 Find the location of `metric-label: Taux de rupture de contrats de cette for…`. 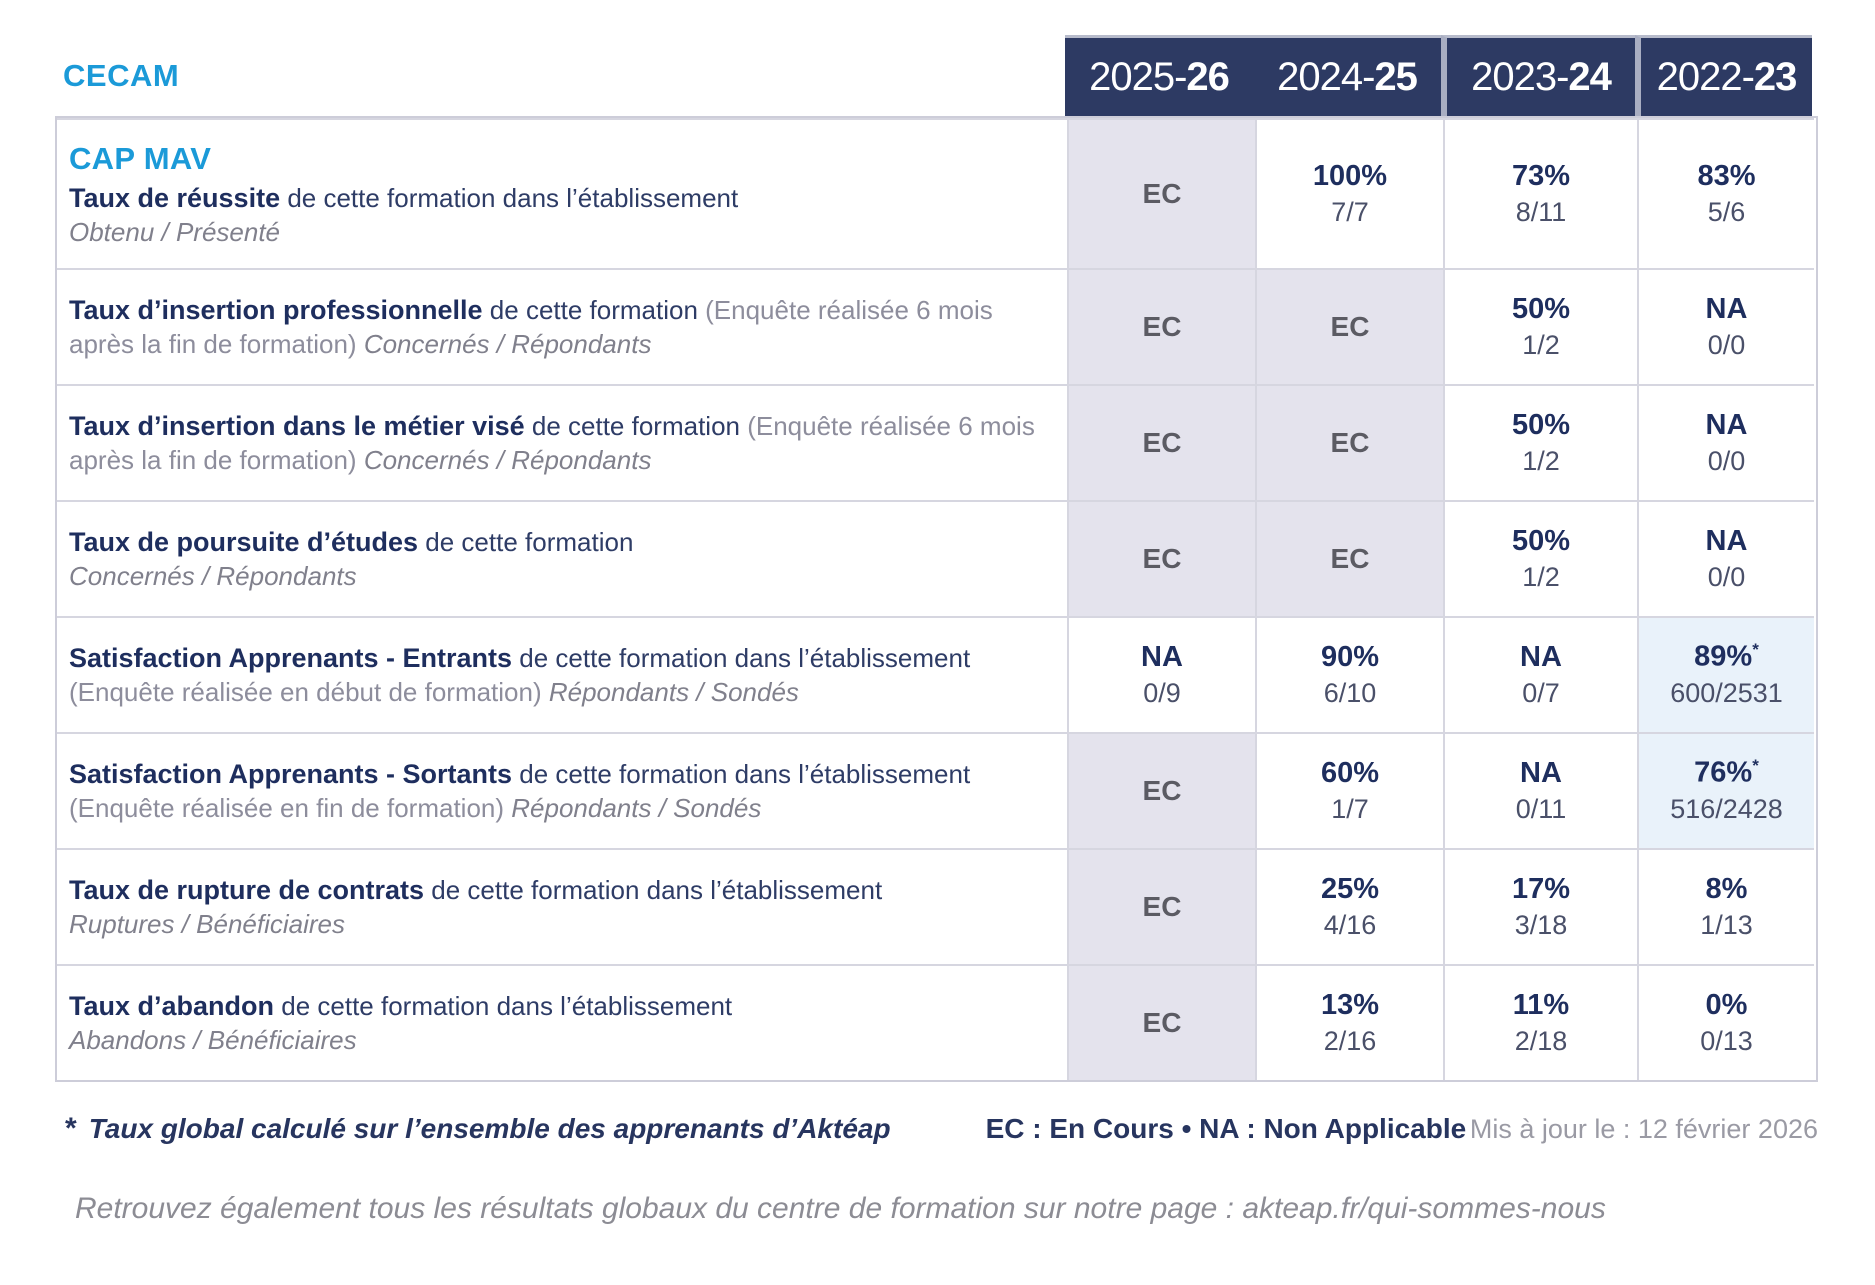

metric-label: Taux de rupture de contrats de cette for… is located at coordinates (562, 906).